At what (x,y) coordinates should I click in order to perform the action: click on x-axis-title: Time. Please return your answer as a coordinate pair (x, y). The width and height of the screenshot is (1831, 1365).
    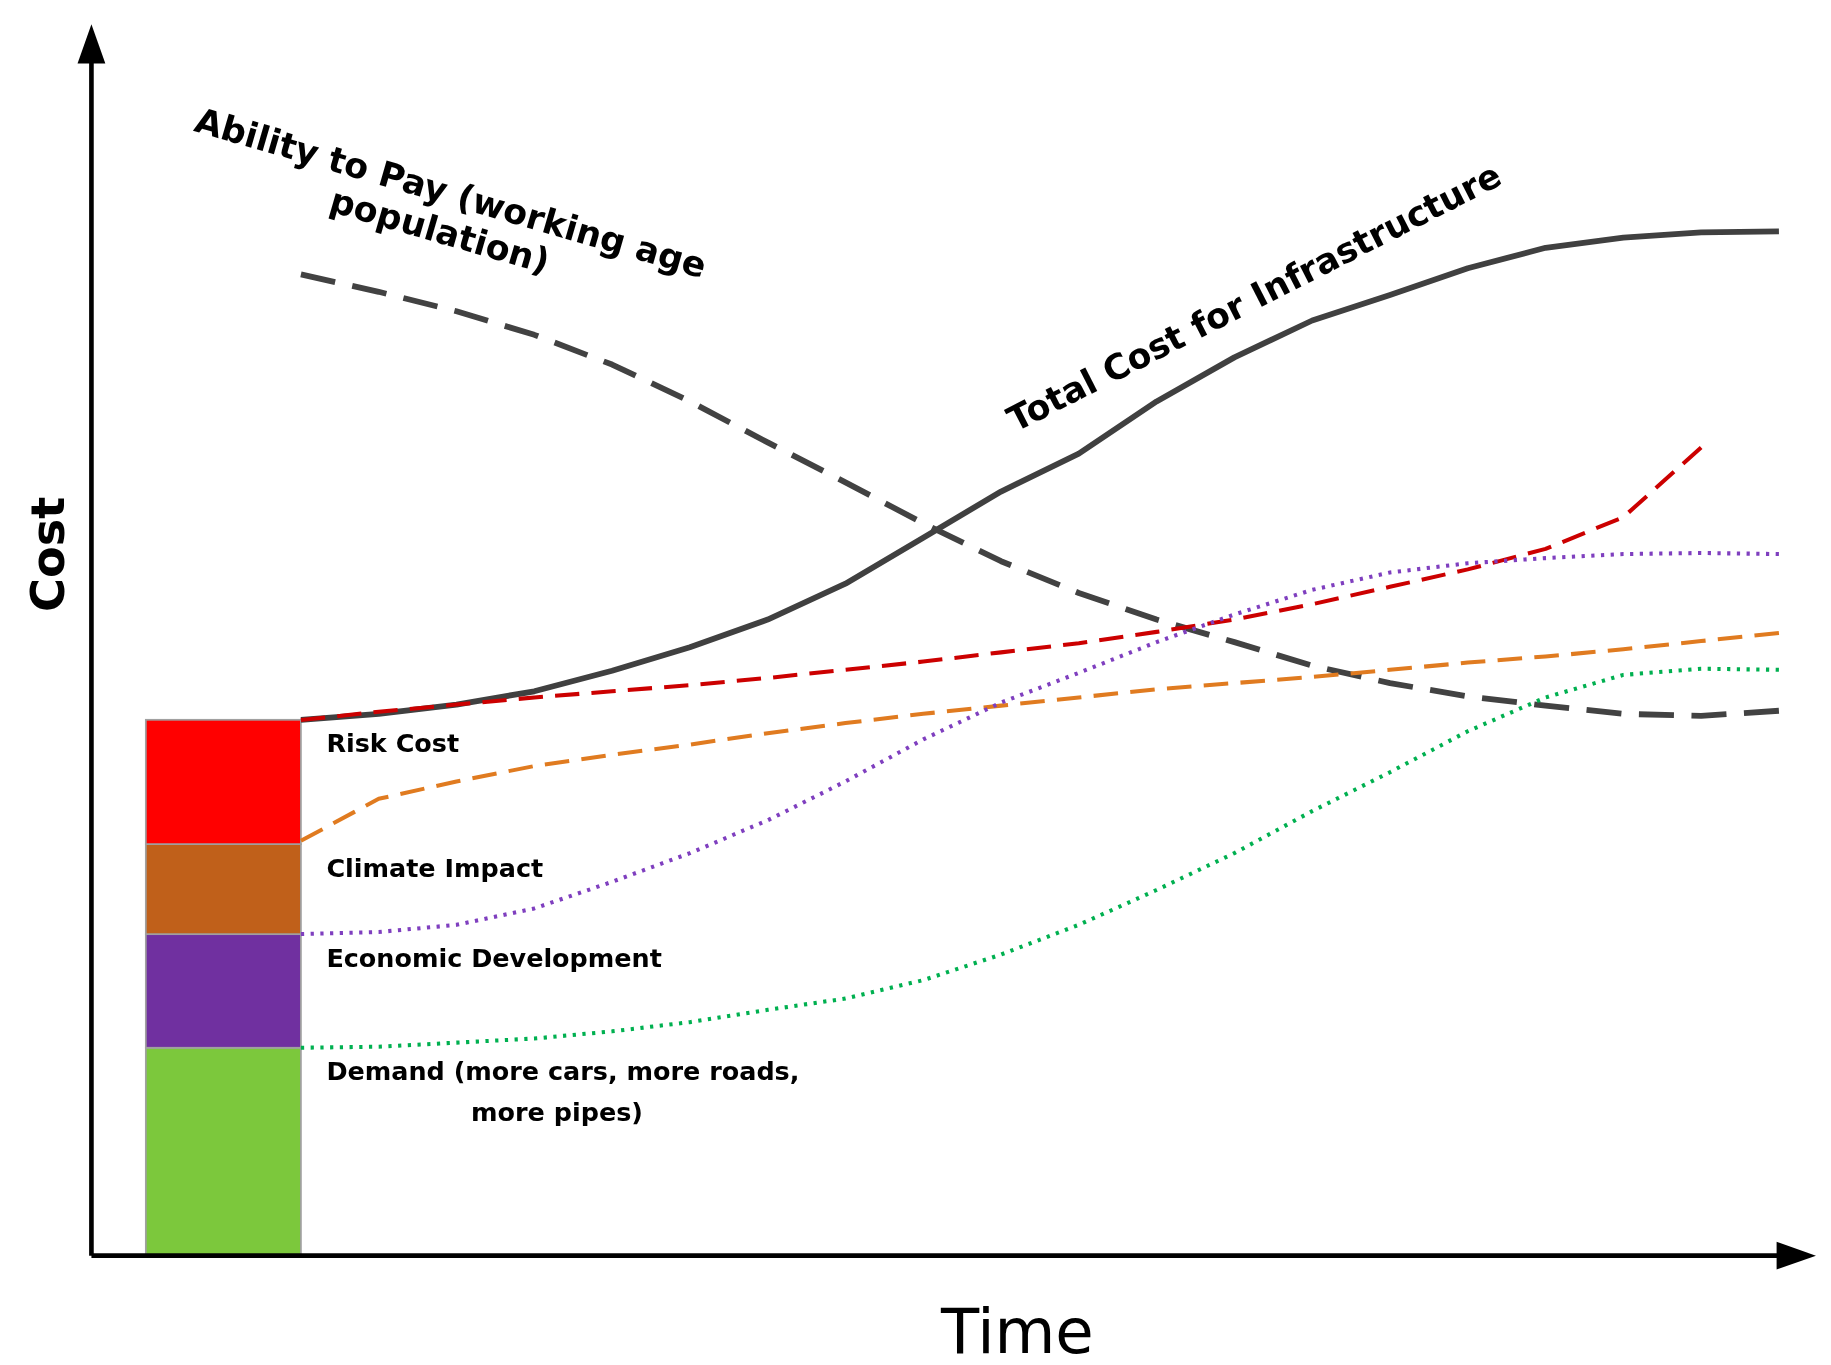
    Looking at the image, I should click on (1016, 1329).